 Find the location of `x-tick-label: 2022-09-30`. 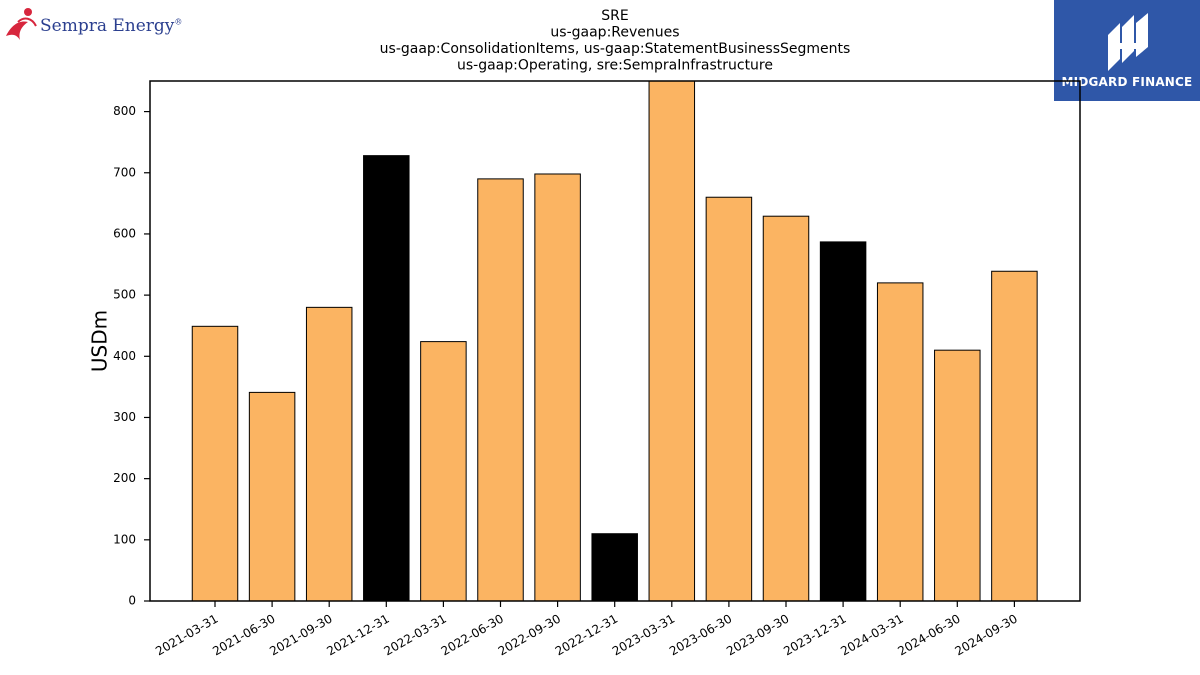

x-tick-label: 2022-09-30 is located at coordinates (529, 634).